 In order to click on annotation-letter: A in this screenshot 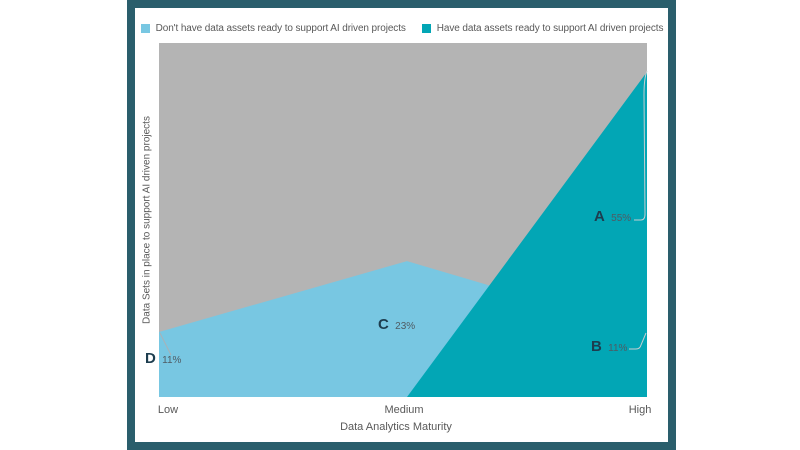, I will do `click(600, 216)`.